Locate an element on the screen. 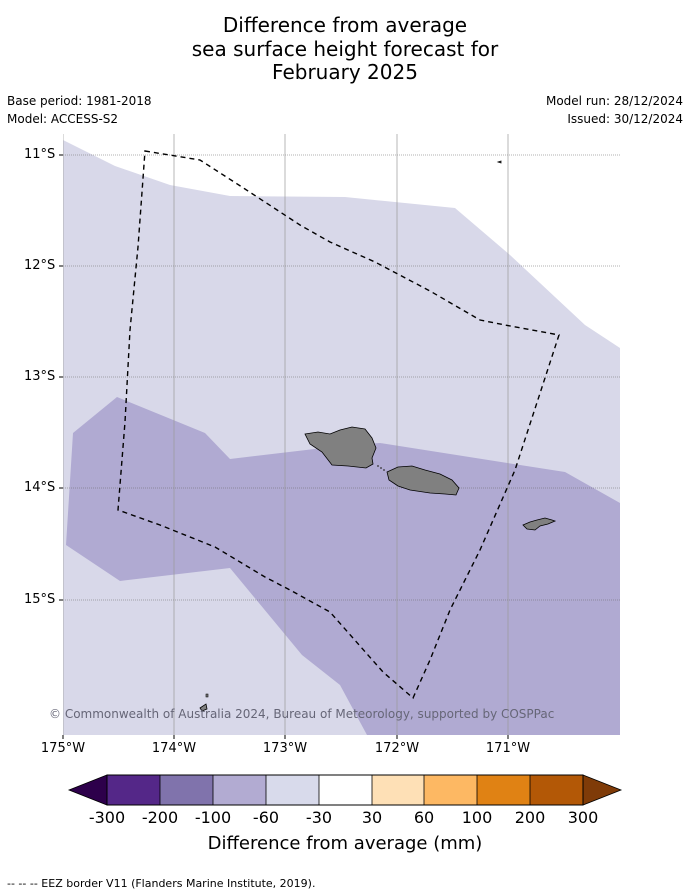 The height and width of the screenshot is (896, 690). lon-ticks is located at coordinates (285, 737).